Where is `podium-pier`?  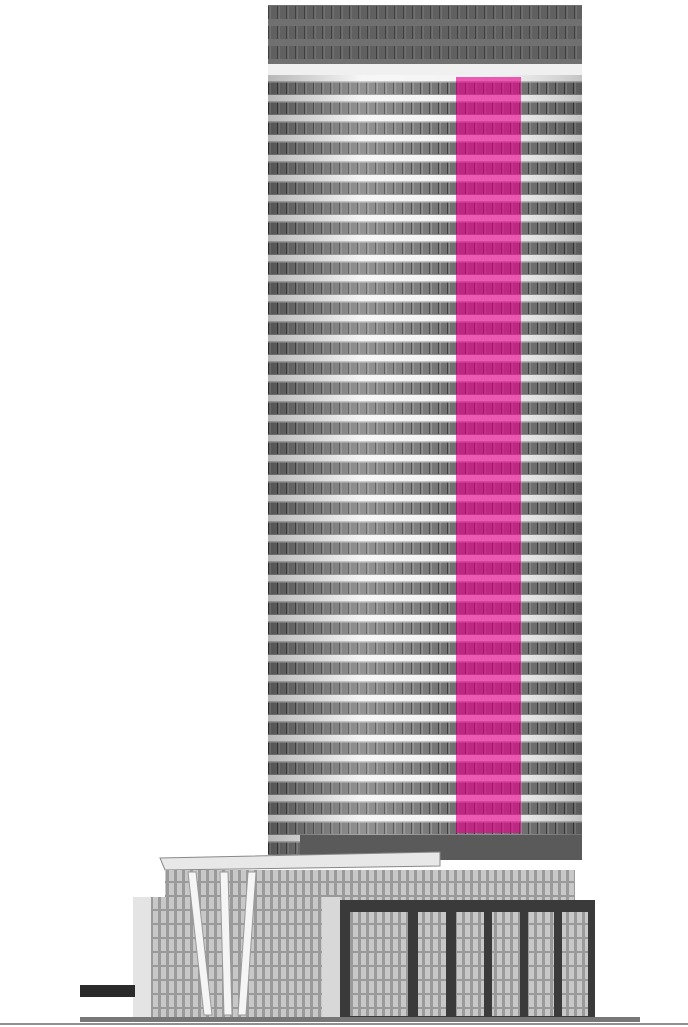 podium-pier is located at coordinates (331, 957).